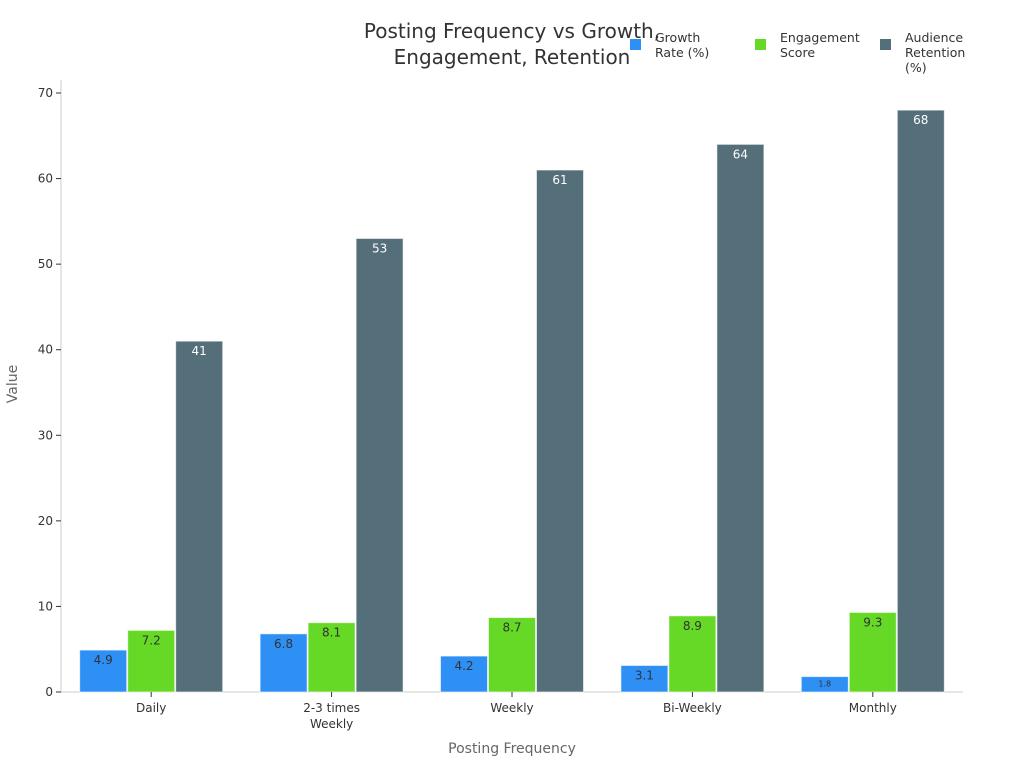 This screenshot has width=1024, height=768. Describe the element at coordinates (331, 708) in the screenshot. I see `x-tick-label: 2-3 times` at that location.